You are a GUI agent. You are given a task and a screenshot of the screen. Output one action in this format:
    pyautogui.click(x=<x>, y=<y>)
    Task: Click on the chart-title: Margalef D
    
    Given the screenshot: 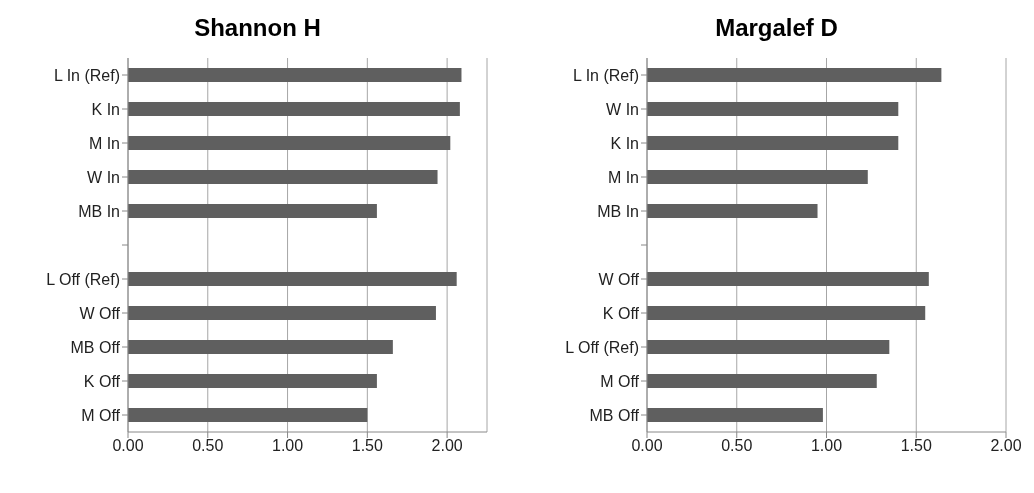 What is the action you would take?
    pyautogui.click(x=776, y=28)
    